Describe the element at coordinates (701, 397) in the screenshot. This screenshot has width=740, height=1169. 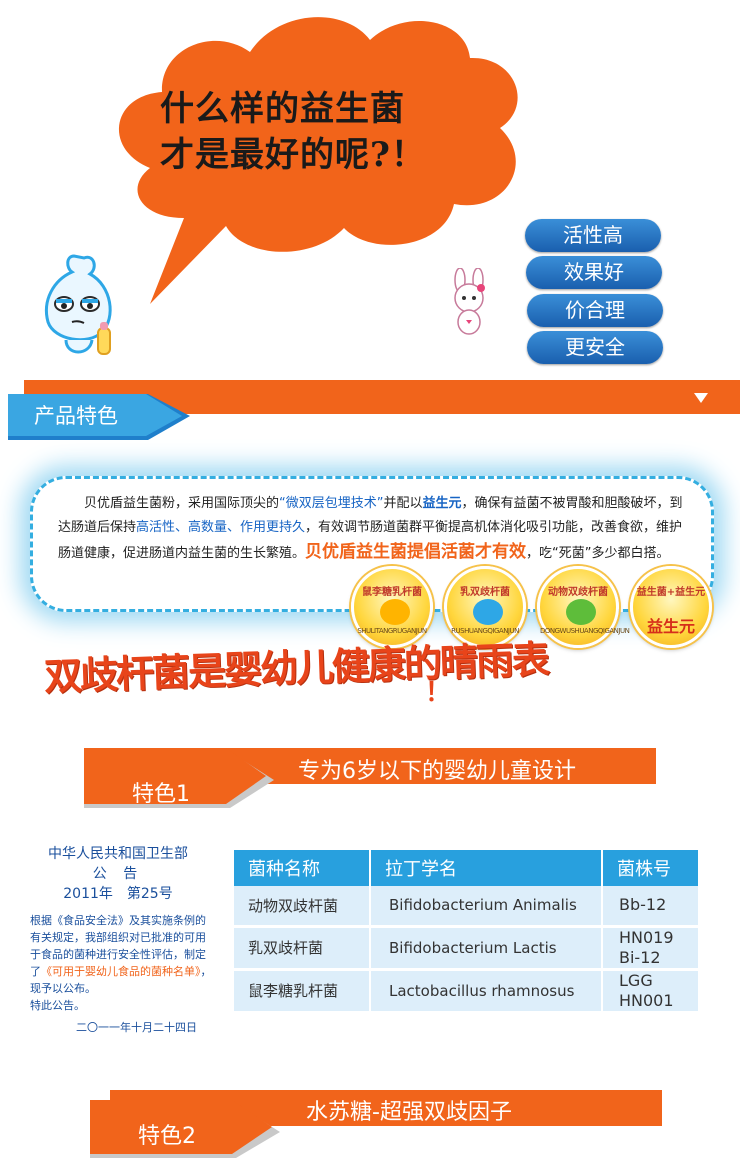
I see `chevron-down-icon` at that location.